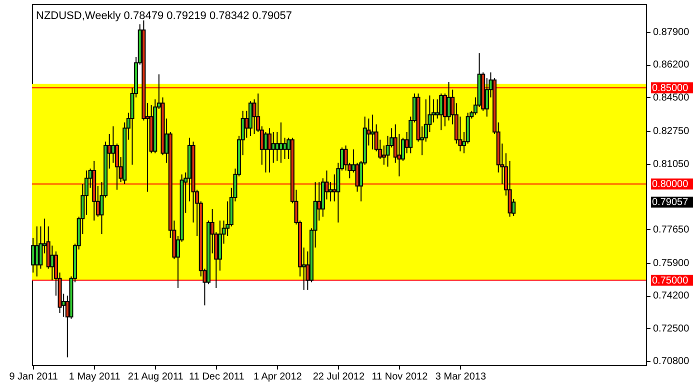 The width and height of the screenshot is (693, 385). What do you see at coordinates (670, 88) in the screenshot?
I see `ref-line-label: 0.85000` at bounding box center [670, 88].